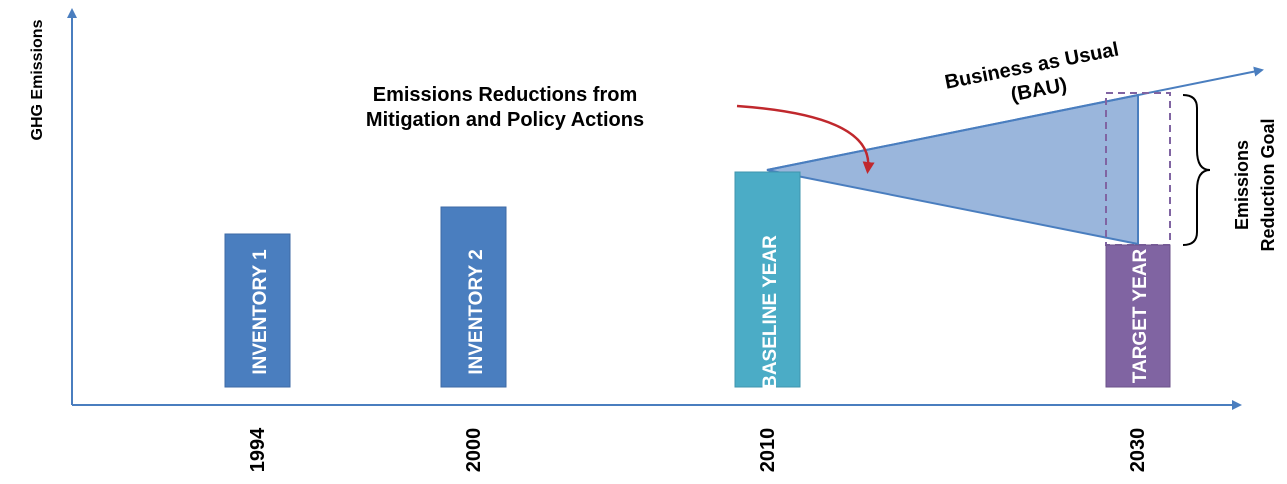 Image resolution: width=1287 pixels, height=484 pixels. I want to click on year-label-2010: 2010, so click(768, 450).